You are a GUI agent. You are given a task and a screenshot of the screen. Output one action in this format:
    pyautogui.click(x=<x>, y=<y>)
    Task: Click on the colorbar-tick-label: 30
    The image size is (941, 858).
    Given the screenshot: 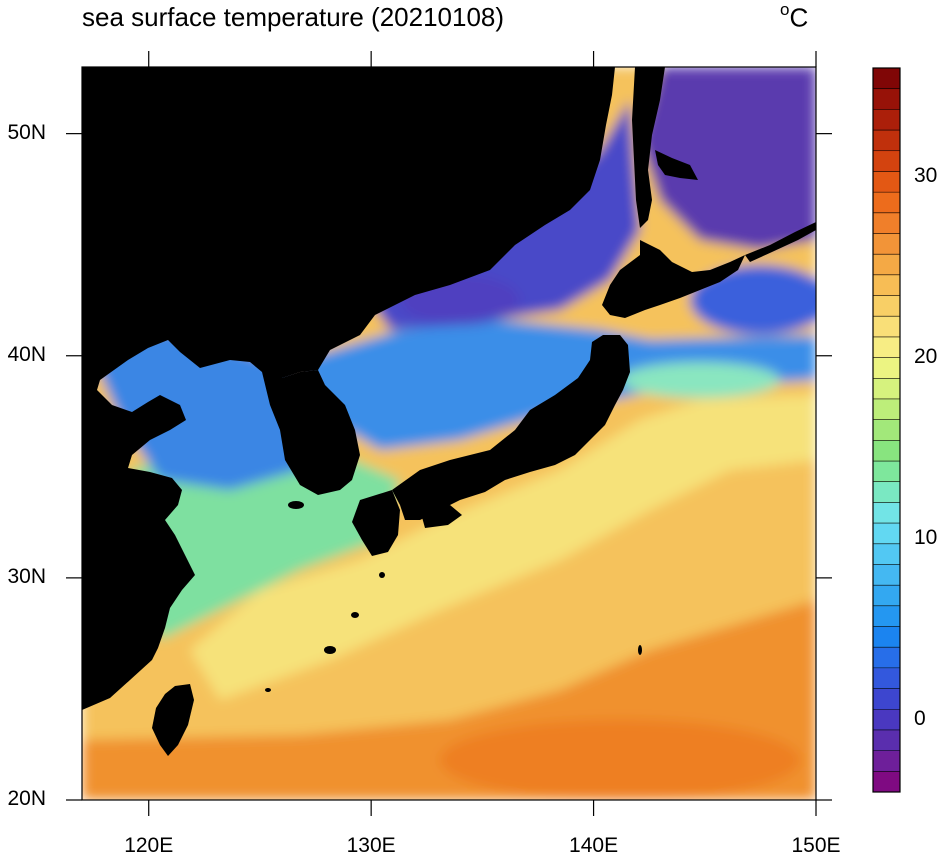 What is the action you would take?
    pyautogui.click(x=926, y=175)
    